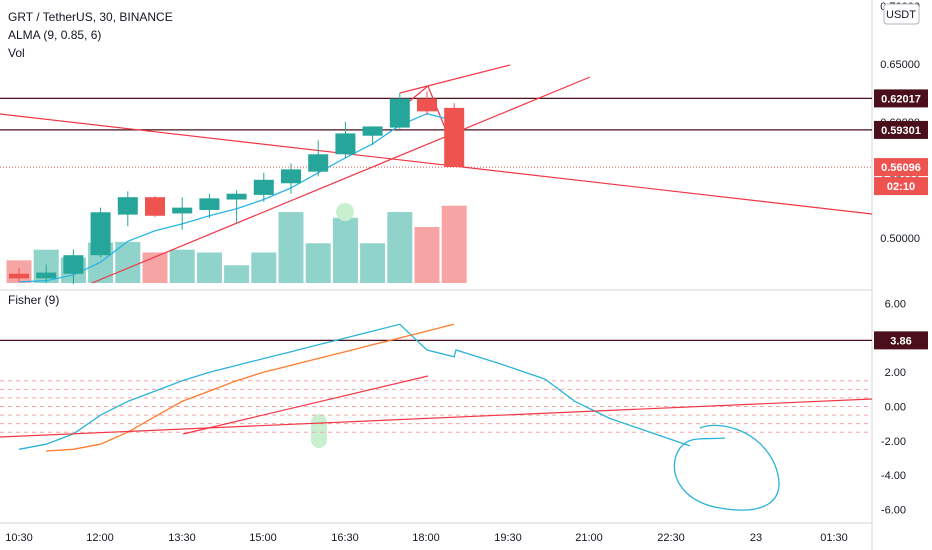 This screenshot has width=932, height=550. I want to click on time-tick: 10:30, so click(19, 538).